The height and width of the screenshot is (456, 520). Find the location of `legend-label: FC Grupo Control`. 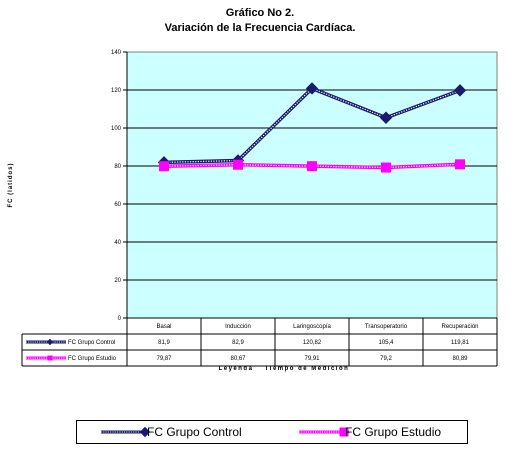

legend-label: FC Grupo Control is located at coordinates (194, 432).